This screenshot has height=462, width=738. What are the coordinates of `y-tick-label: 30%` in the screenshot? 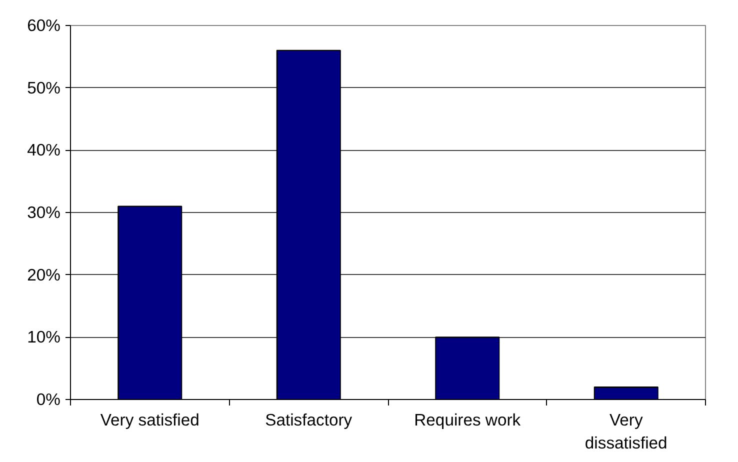 It's located at (44, 212).